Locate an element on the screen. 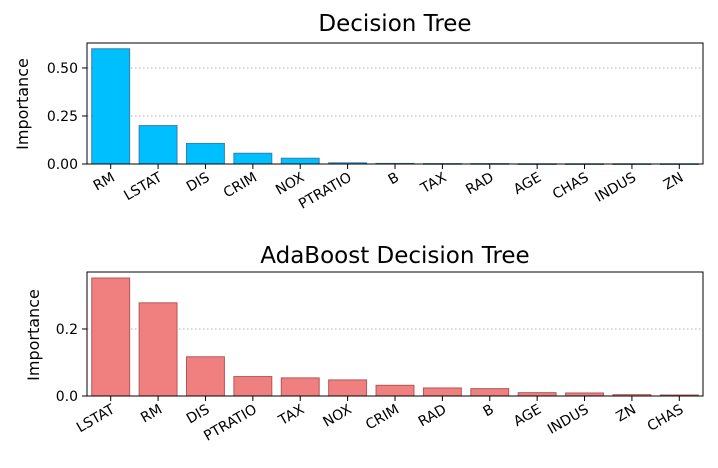 This screenshot has height=468, width=718. bar-b is located at coordinates (490, 392).